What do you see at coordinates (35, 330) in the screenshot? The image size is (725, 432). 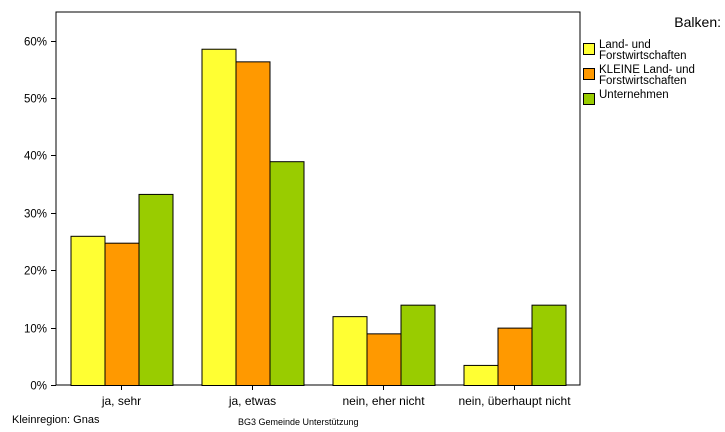 I see `y-tick-label: 10%` at bounding box center [35, 330].